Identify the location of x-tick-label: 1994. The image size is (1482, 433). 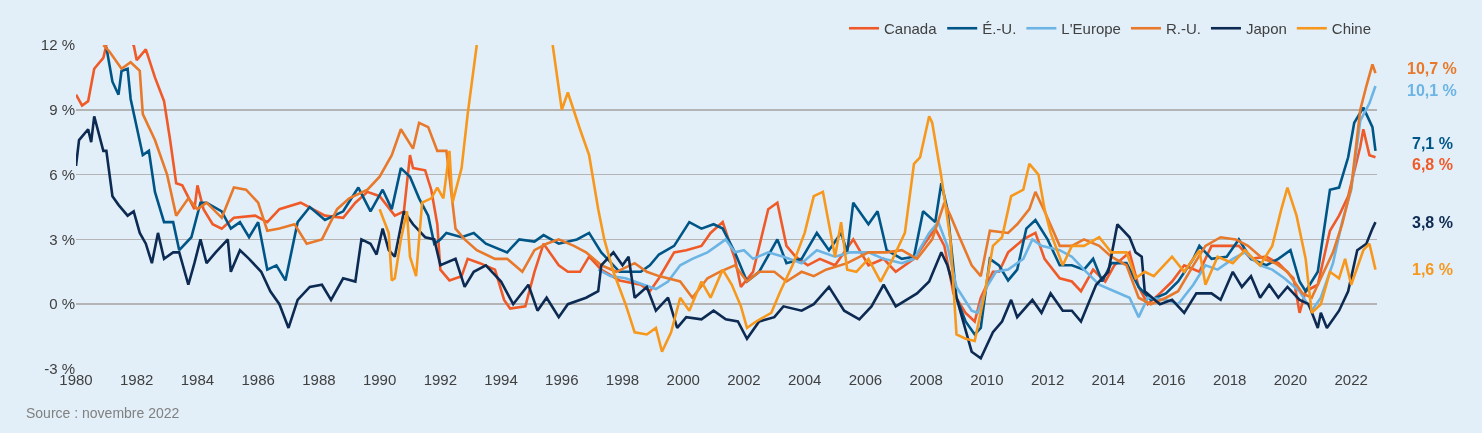
(501, 379).